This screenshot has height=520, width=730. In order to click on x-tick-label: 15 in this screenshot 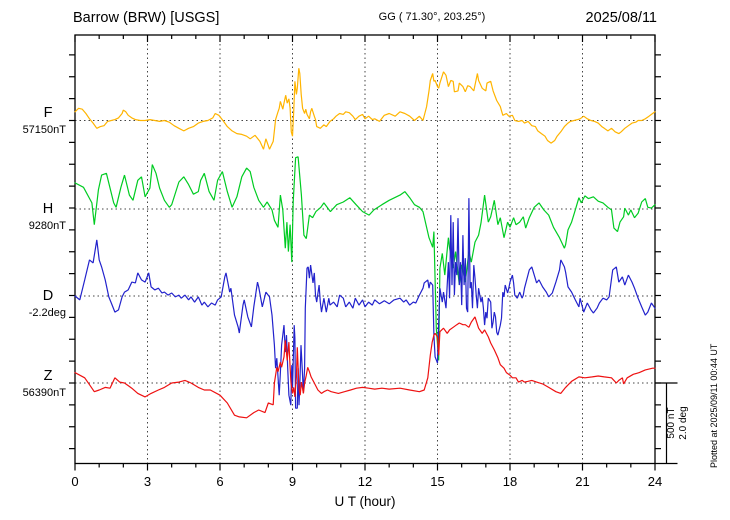, I will do `click(437, 481)`.